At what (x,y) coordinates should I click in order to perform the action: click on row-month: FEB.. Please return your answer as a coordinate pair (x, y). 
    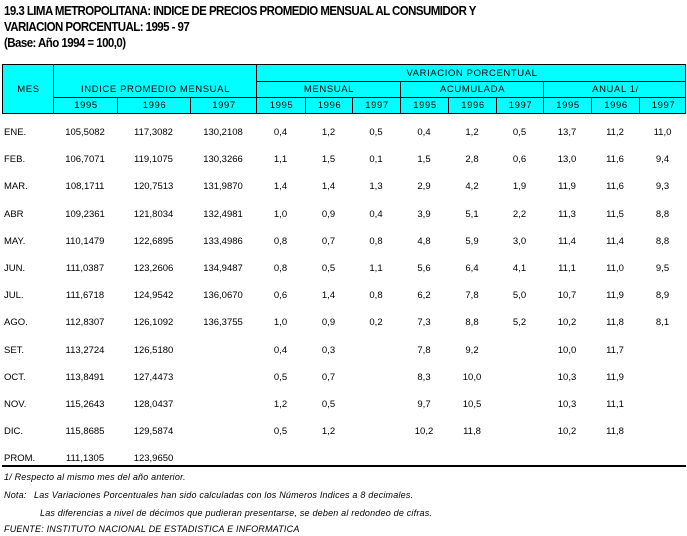
    Looking at the image, I should click on (15, 160).